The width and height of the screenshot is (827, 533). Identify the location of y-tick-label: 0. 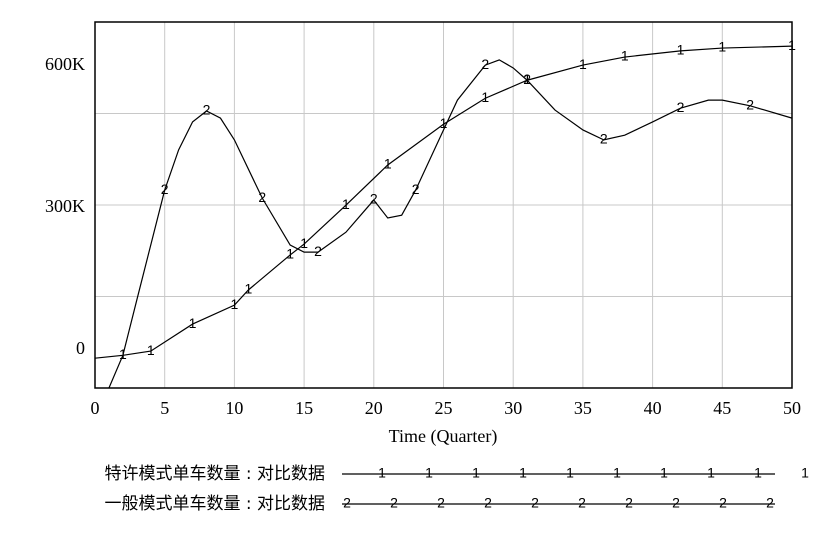
(80, 348).